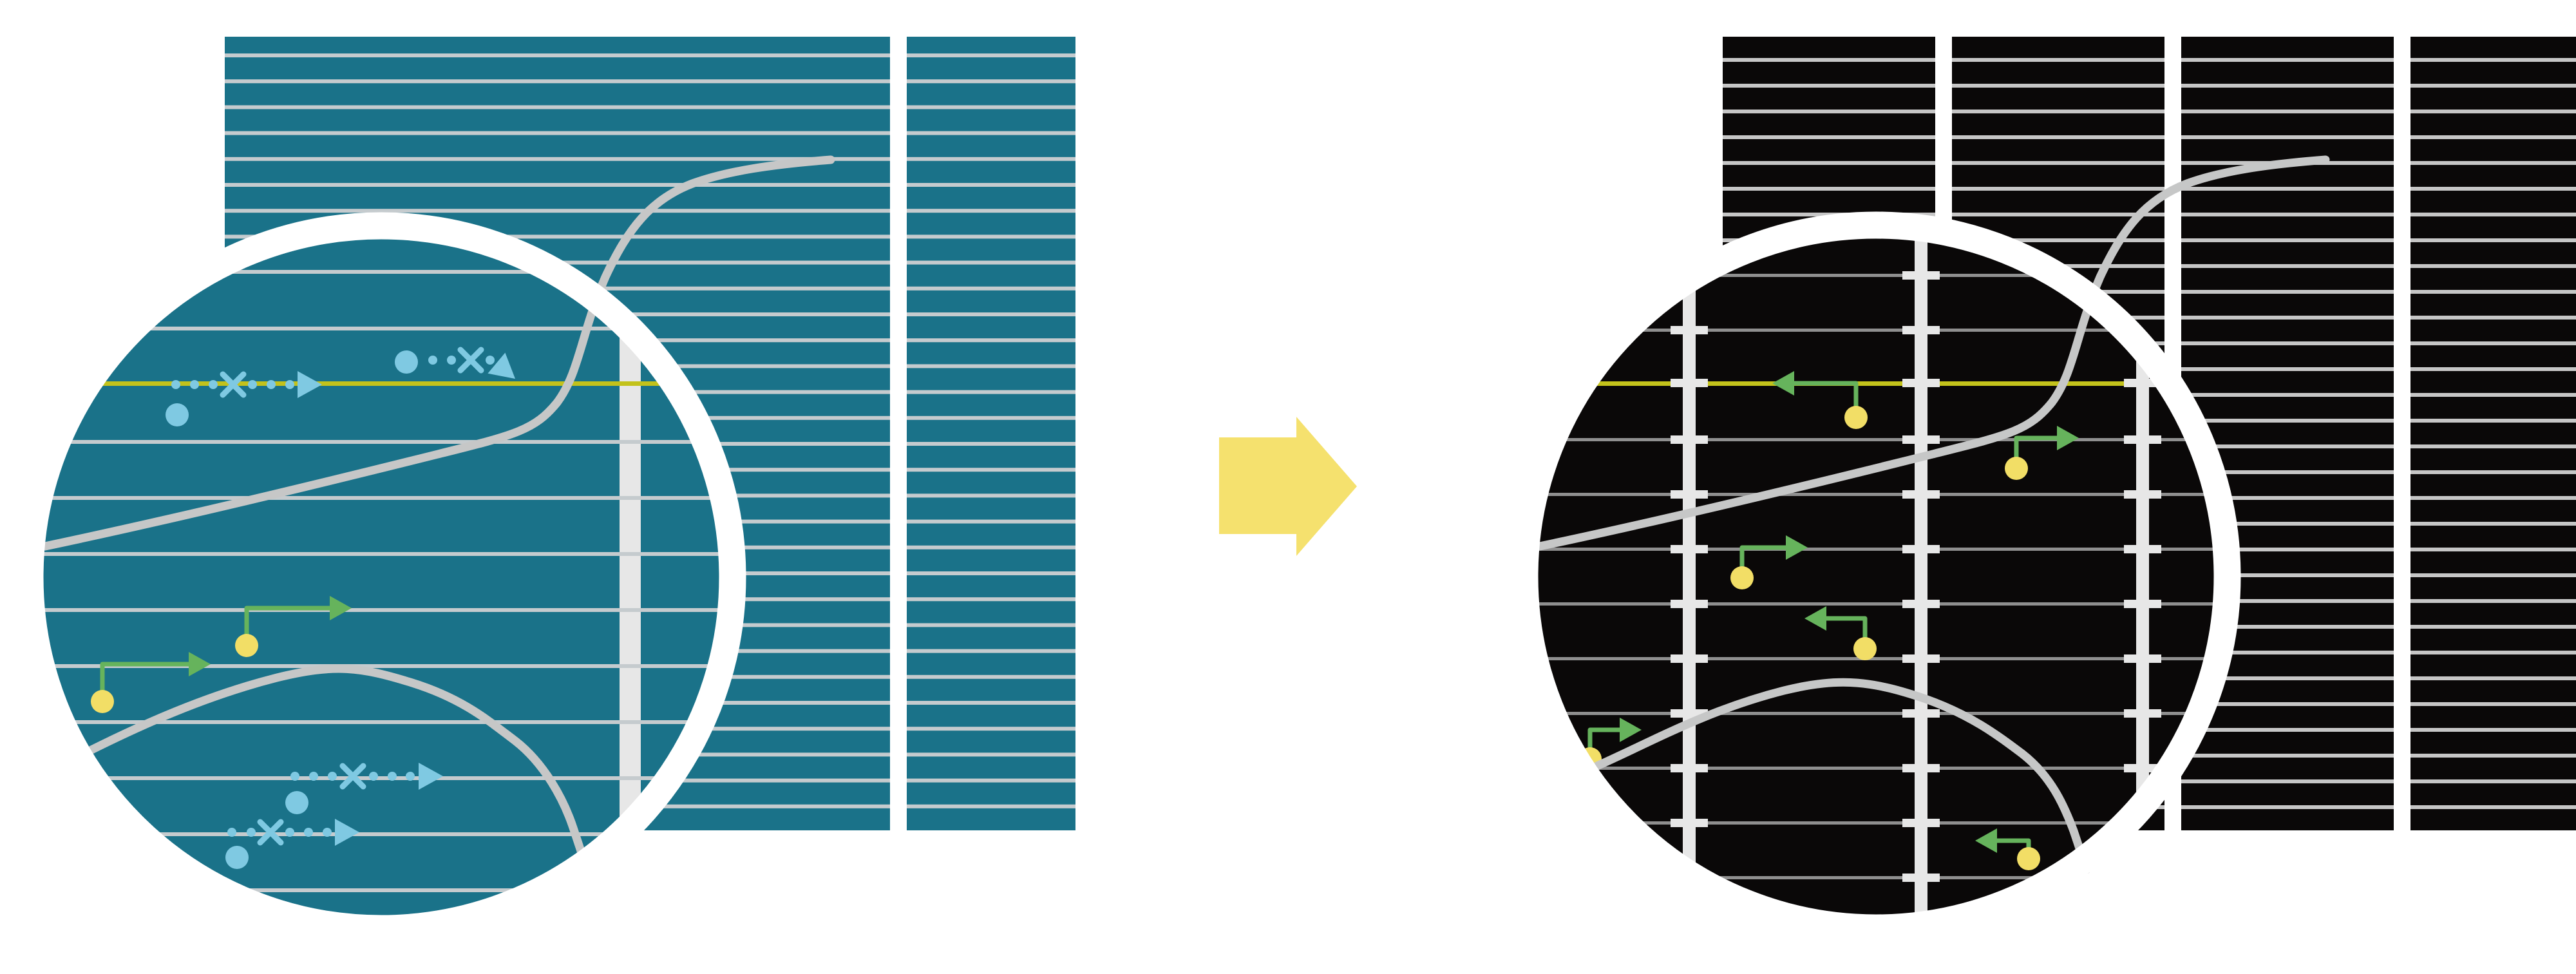 The image size is (2576, 974). I want to click on blocked-x-icon, so click(470, 360).